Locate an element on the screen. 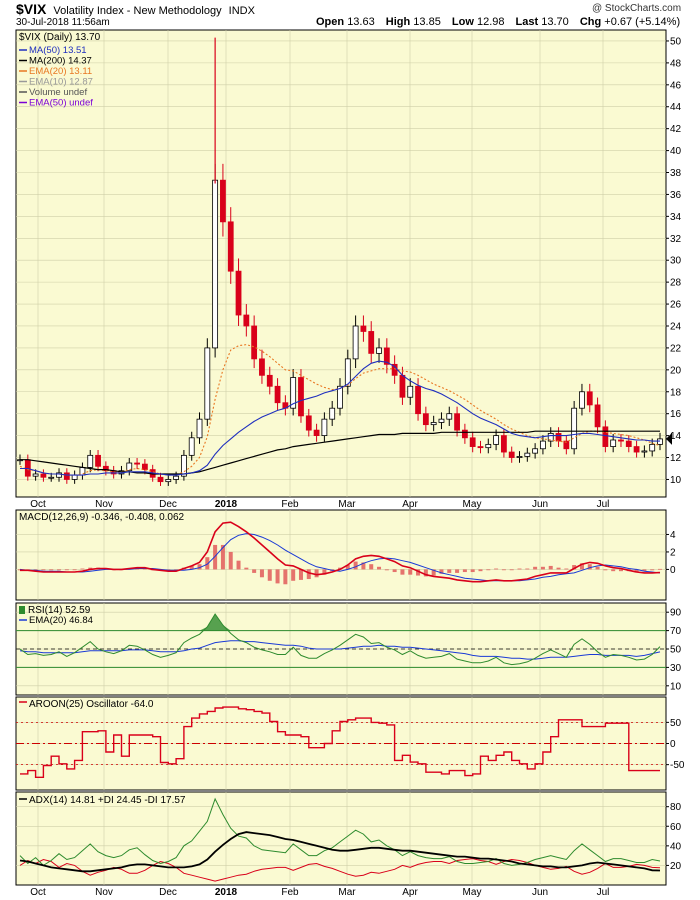 This screenshot has width=700, height=900. y-tick-label: 60 is located at coordinates (676, 827).